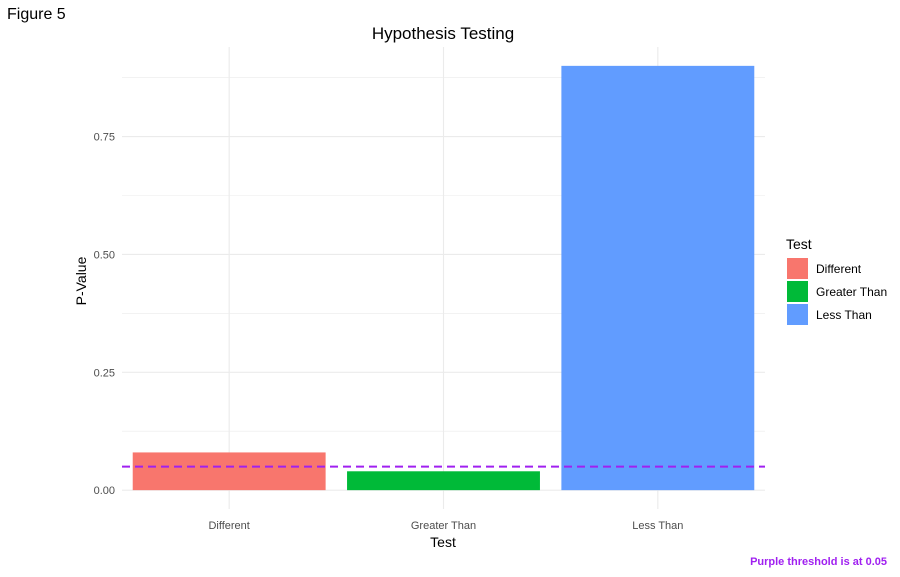 The height and width of the screenshot is (577, 900). What do you see at coordinates (818, 562) in the screenshot?
I see `threshold-caption: Purple threshold is at 0.05` at bounding box center [818, 562].